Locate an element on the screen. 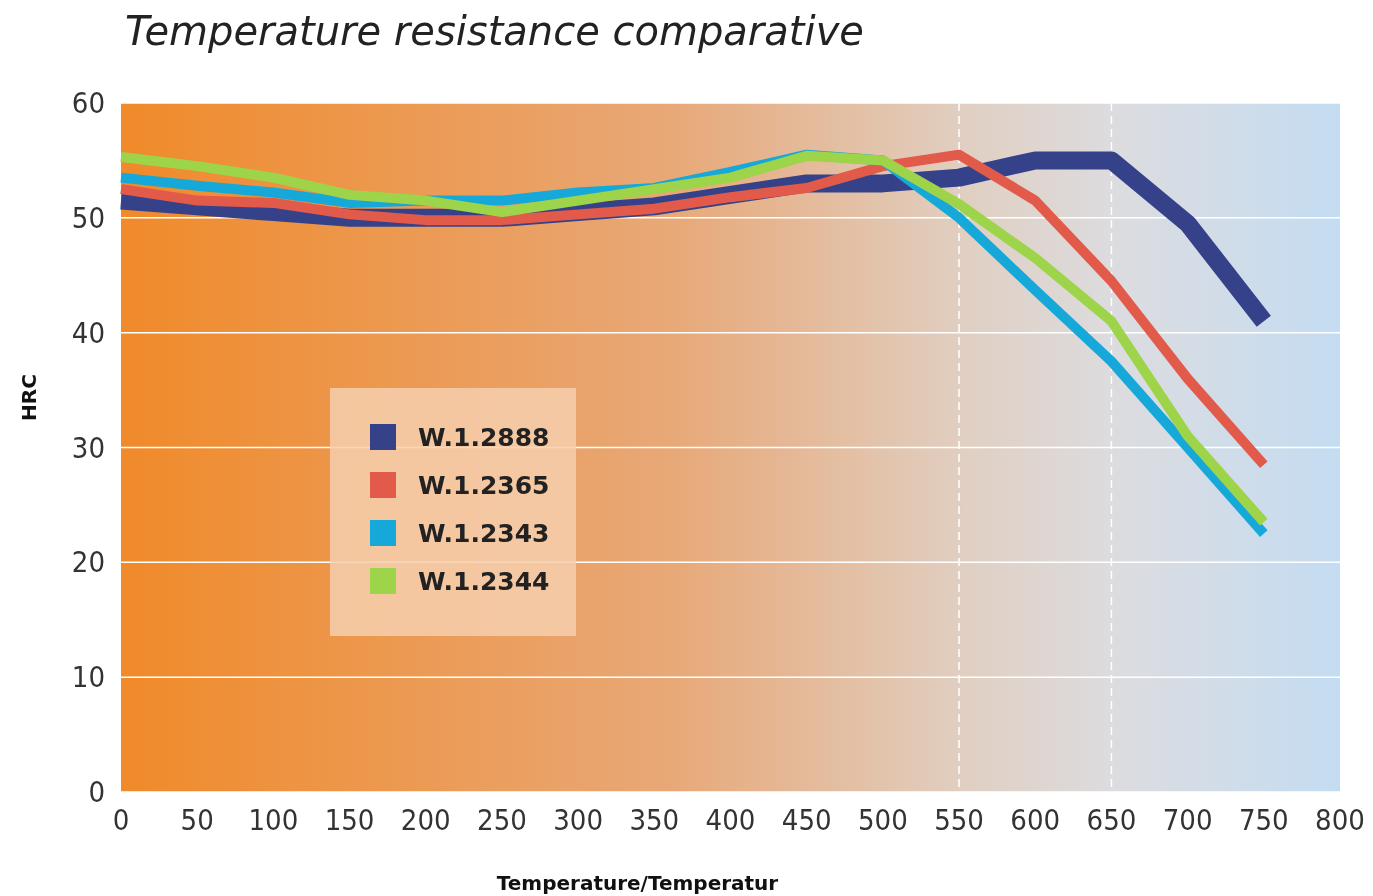 Image resolution: width=1373 pixels, height=896 pixels. y-axis-title: HRC is located at coordinates (29, 397).